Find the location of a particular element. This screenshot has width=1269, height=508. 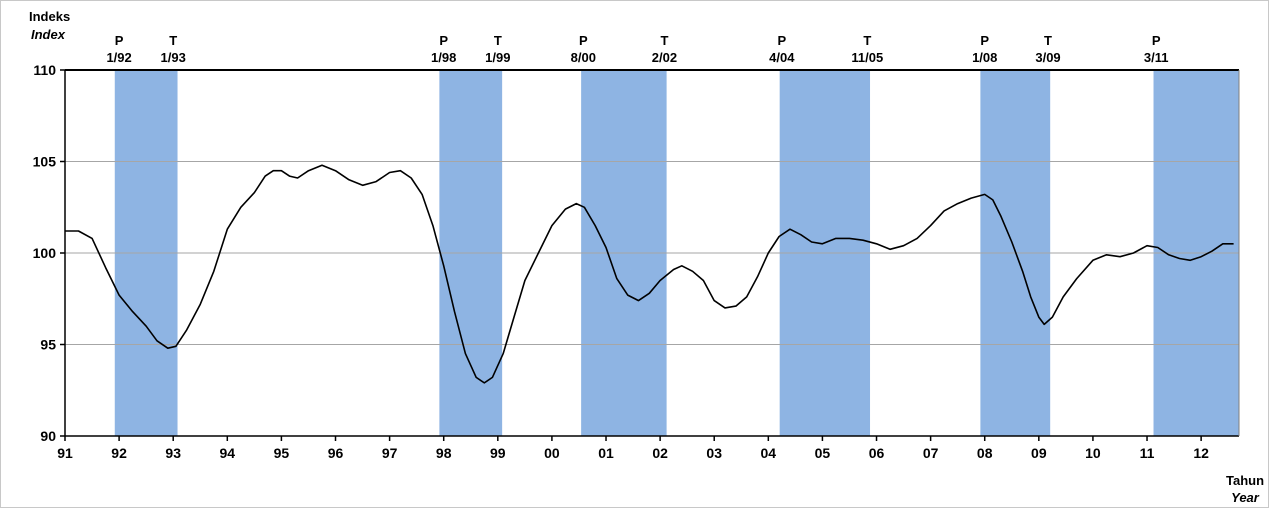

x-axis-title: Tahun is located at coordinates (1245, 480).